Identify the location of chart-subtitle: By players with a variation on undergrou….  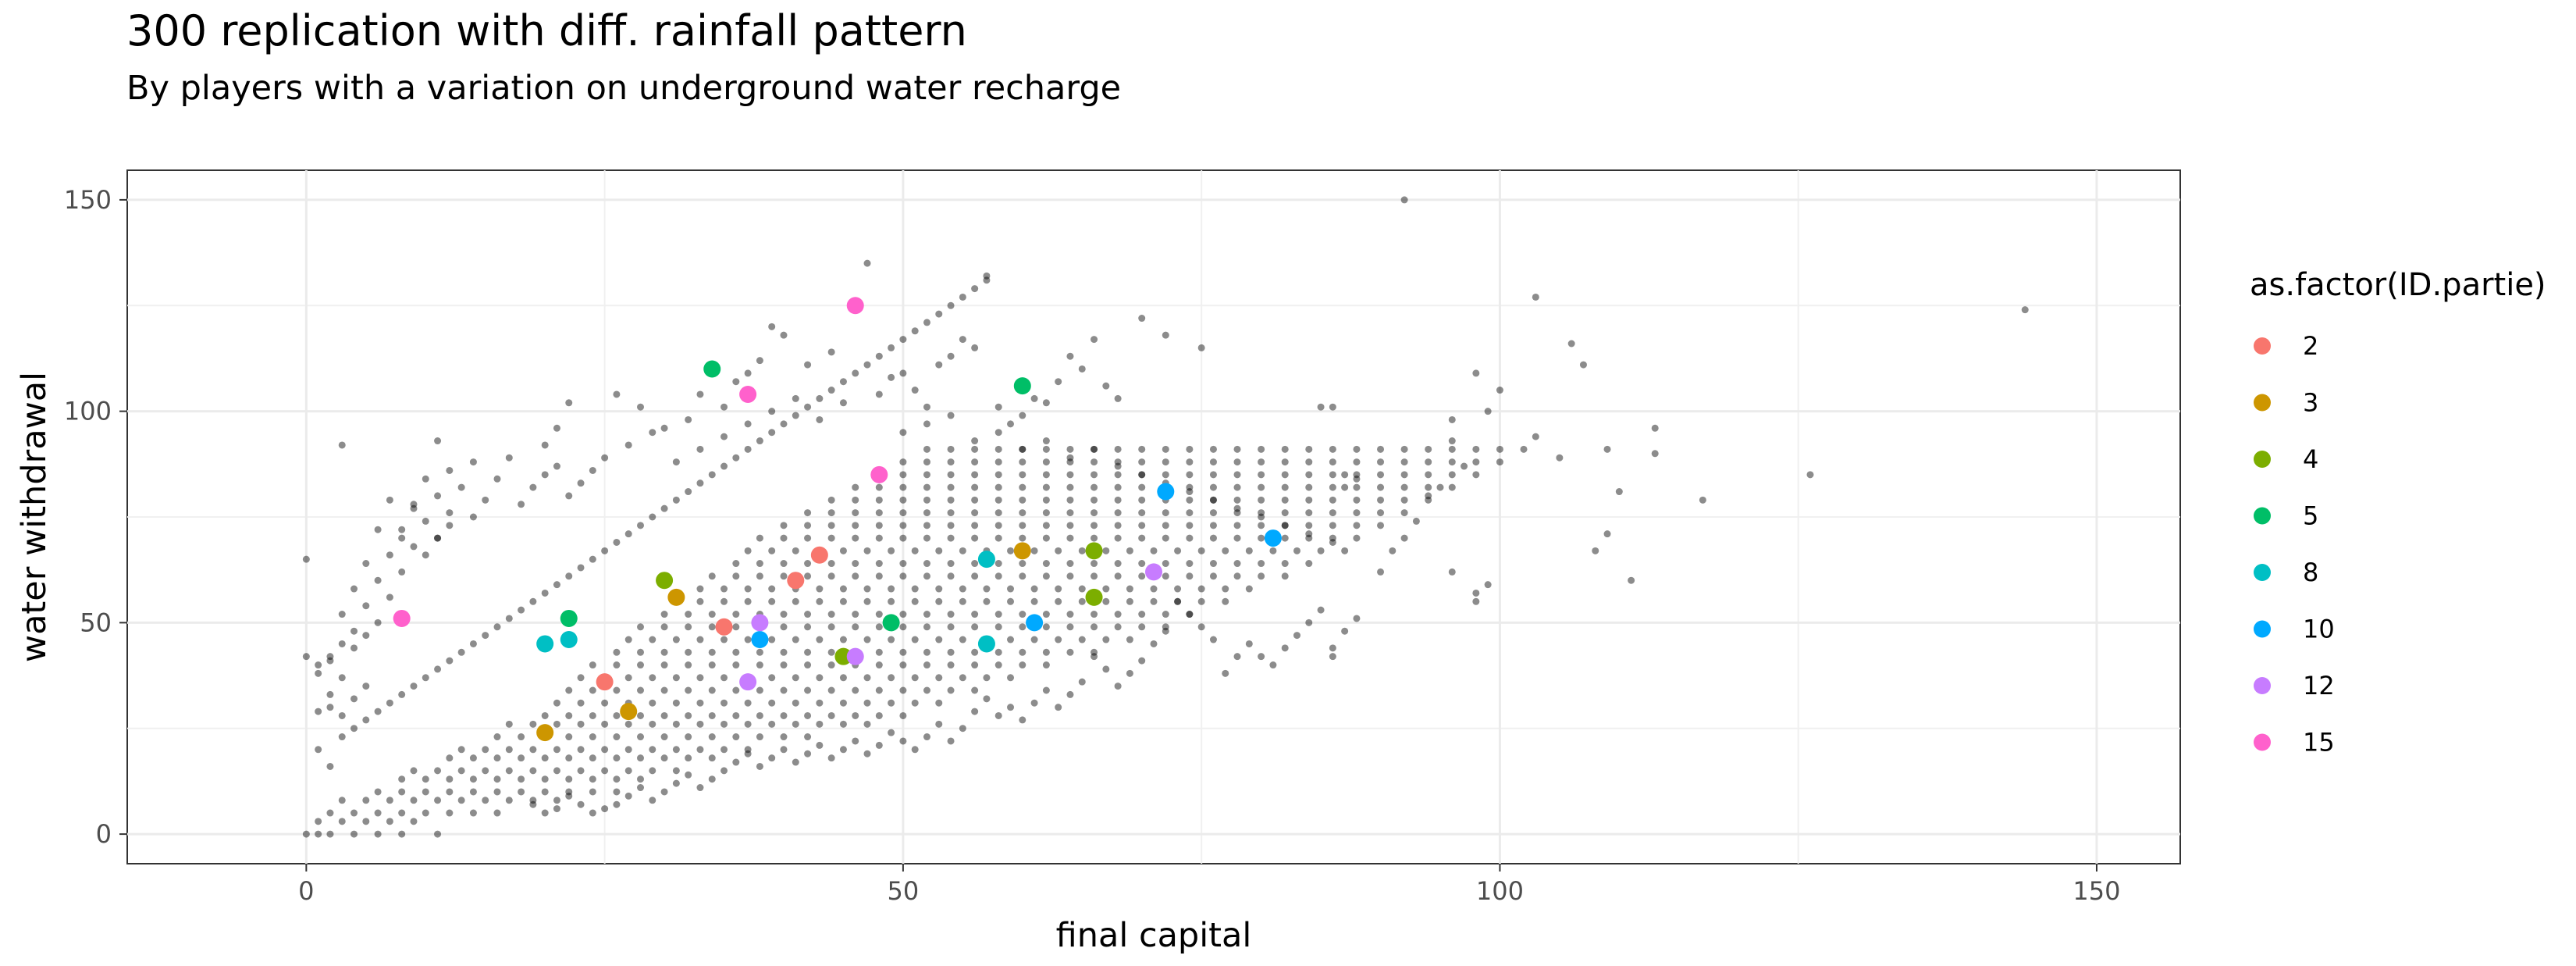
(624, 89).